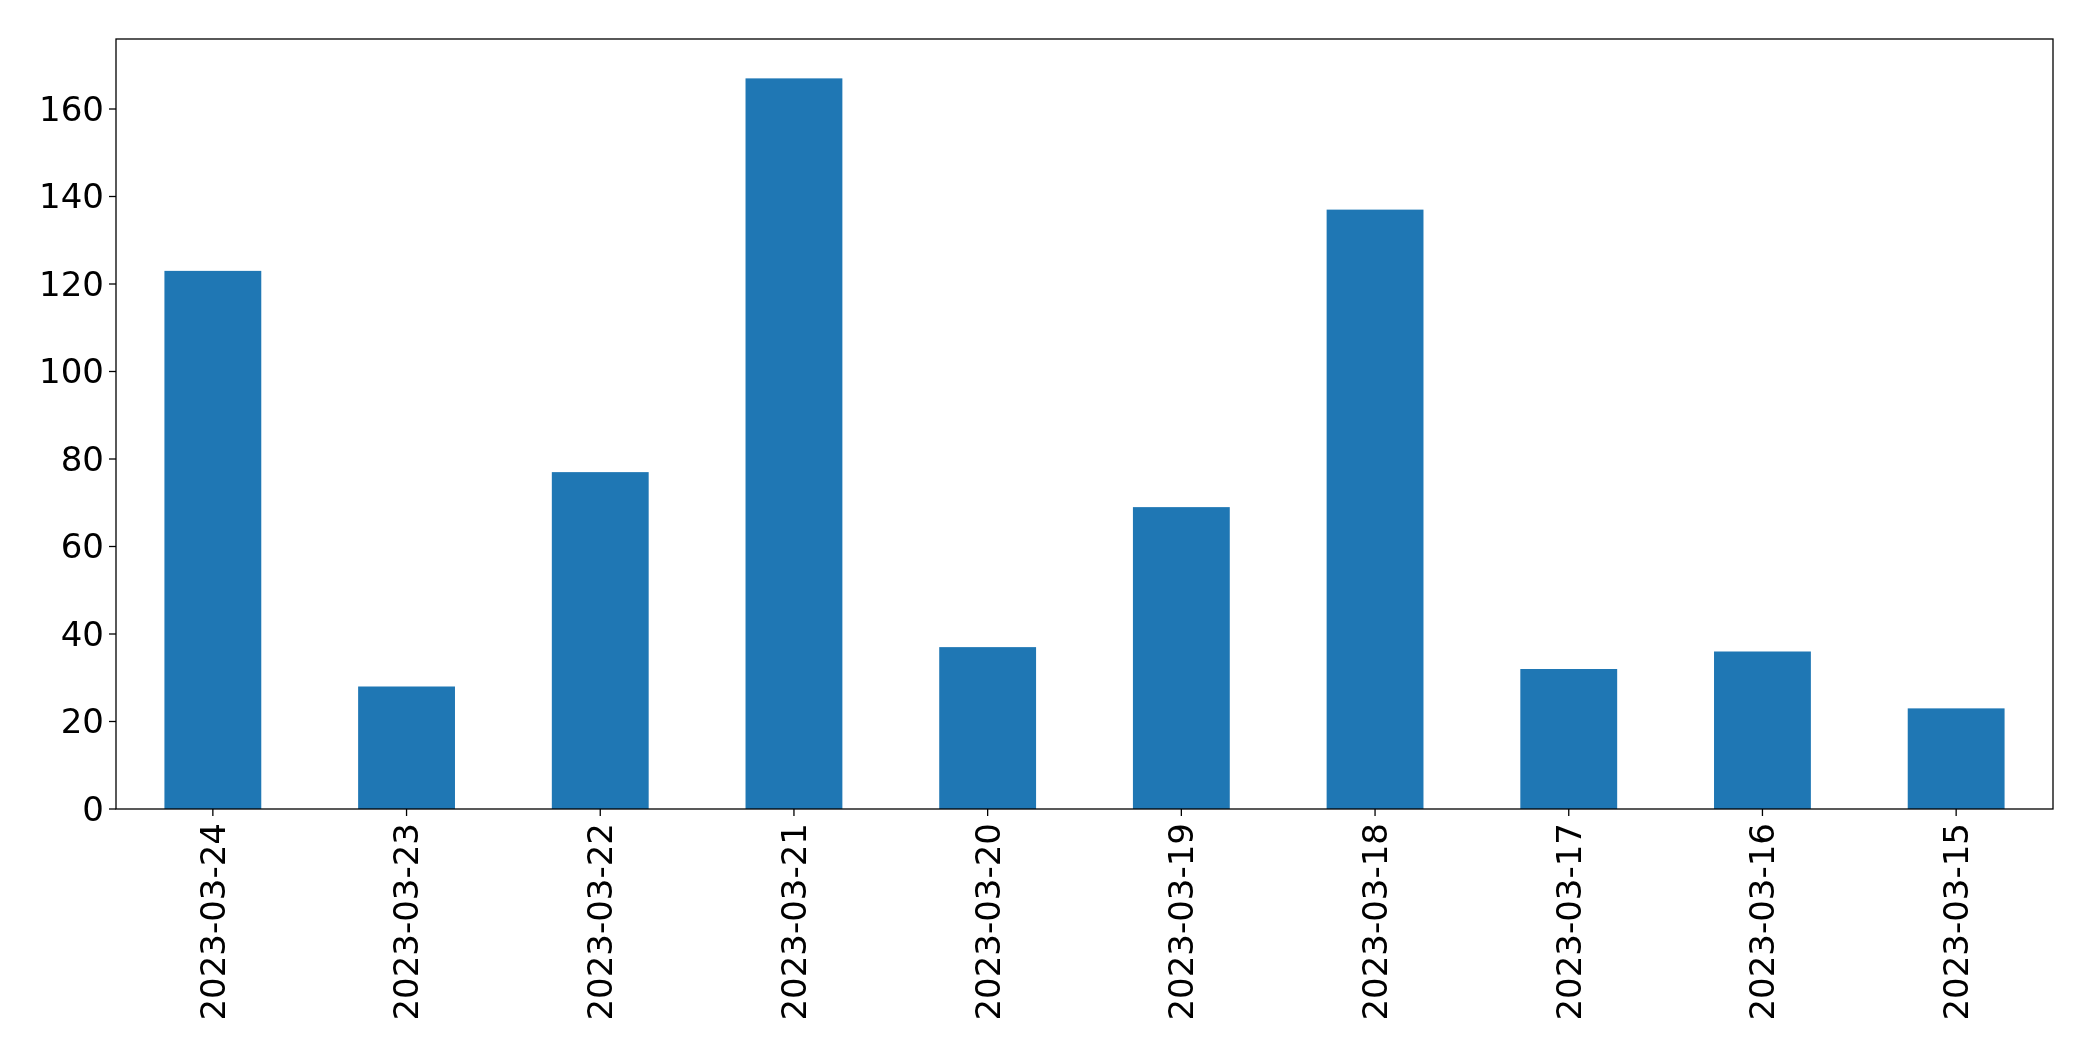 The width and height of the screenshot is (2093, 1061). What do you see at coordinates (93, 808) in the screenshot?
I see `y-tick-label: 0` at bounding box center [93, 808].